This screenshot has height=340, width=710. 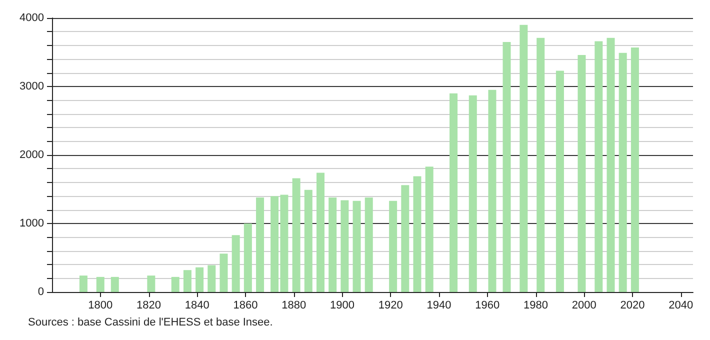 I want to click on x-tick-label: 1860, so click(x=245, y=306).